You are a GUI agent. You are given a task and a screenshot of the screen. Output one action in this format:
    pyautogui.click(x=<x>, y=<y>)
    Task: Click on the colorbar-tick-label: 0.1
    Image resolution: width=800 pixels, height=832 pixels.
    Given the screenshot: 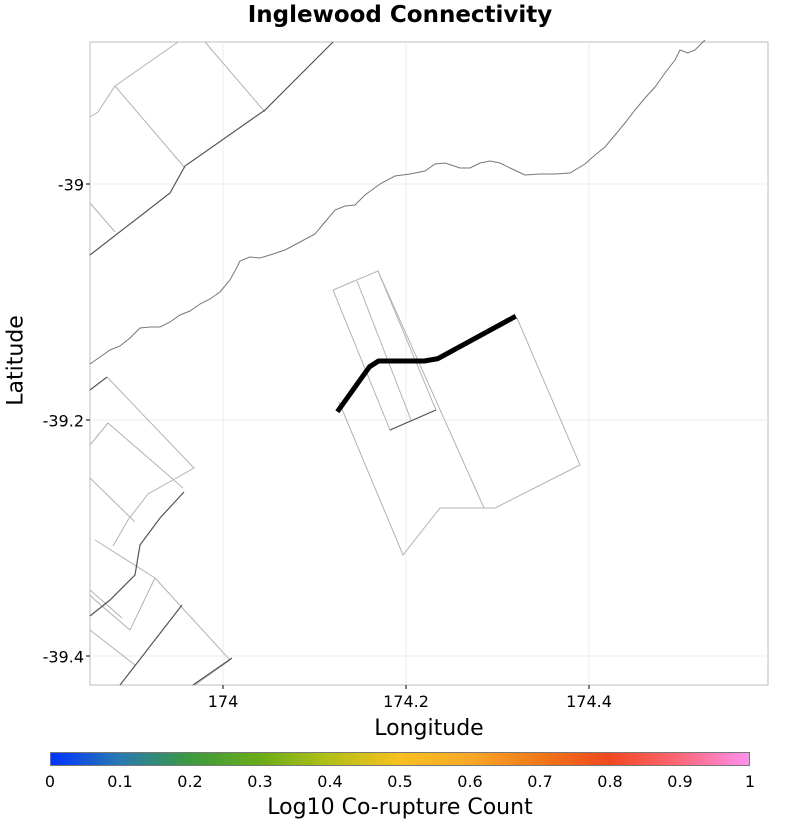 What is the action you would take?
    pyautogui.click(x=120, y=781)
    